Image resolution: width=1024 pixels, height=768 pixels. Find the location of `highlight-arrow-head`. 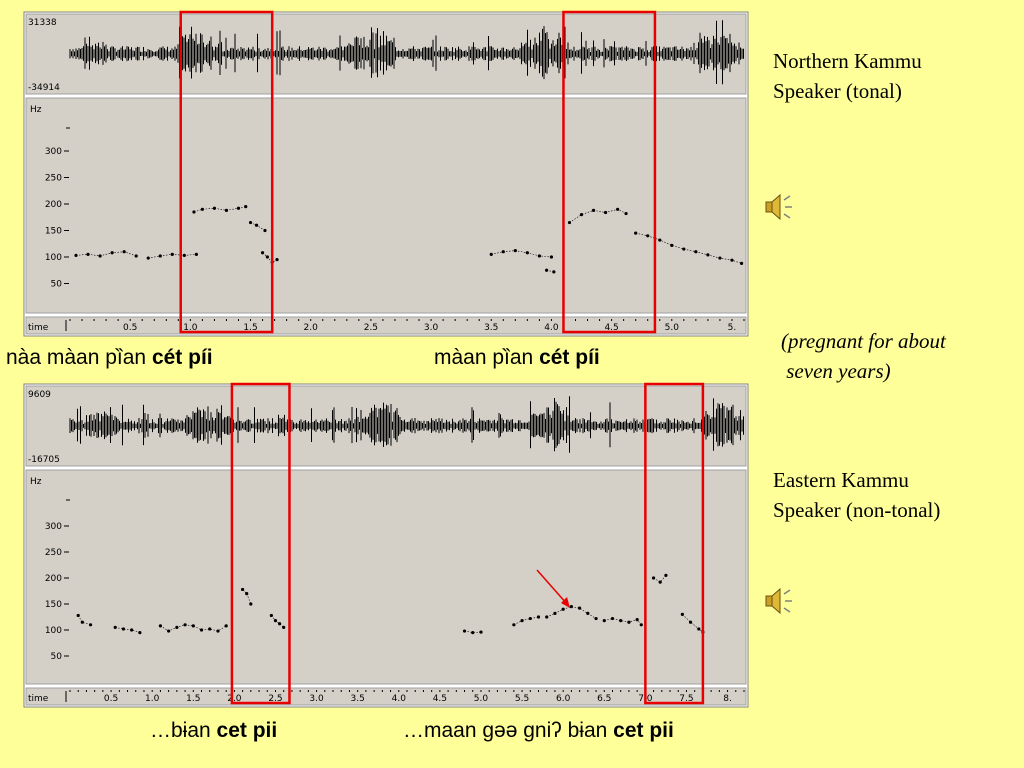

highlight-arrow-head is located at coordinates (565, 602).